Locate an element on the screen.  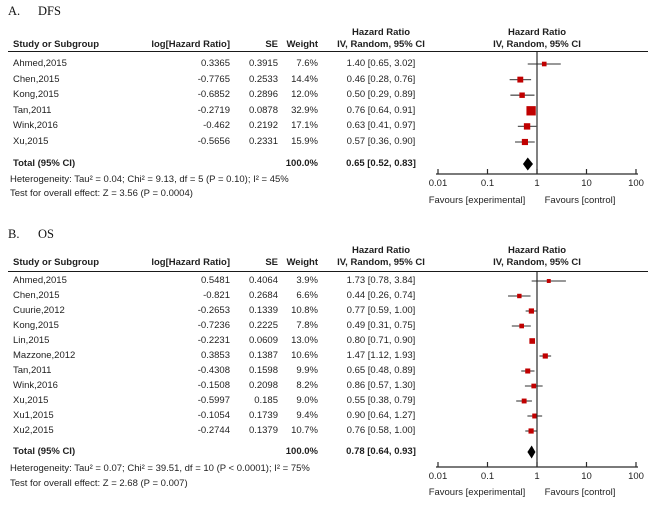
hr-ci-value: 0.76 [0.58, 1.00] is located at coordinates (381, 430).